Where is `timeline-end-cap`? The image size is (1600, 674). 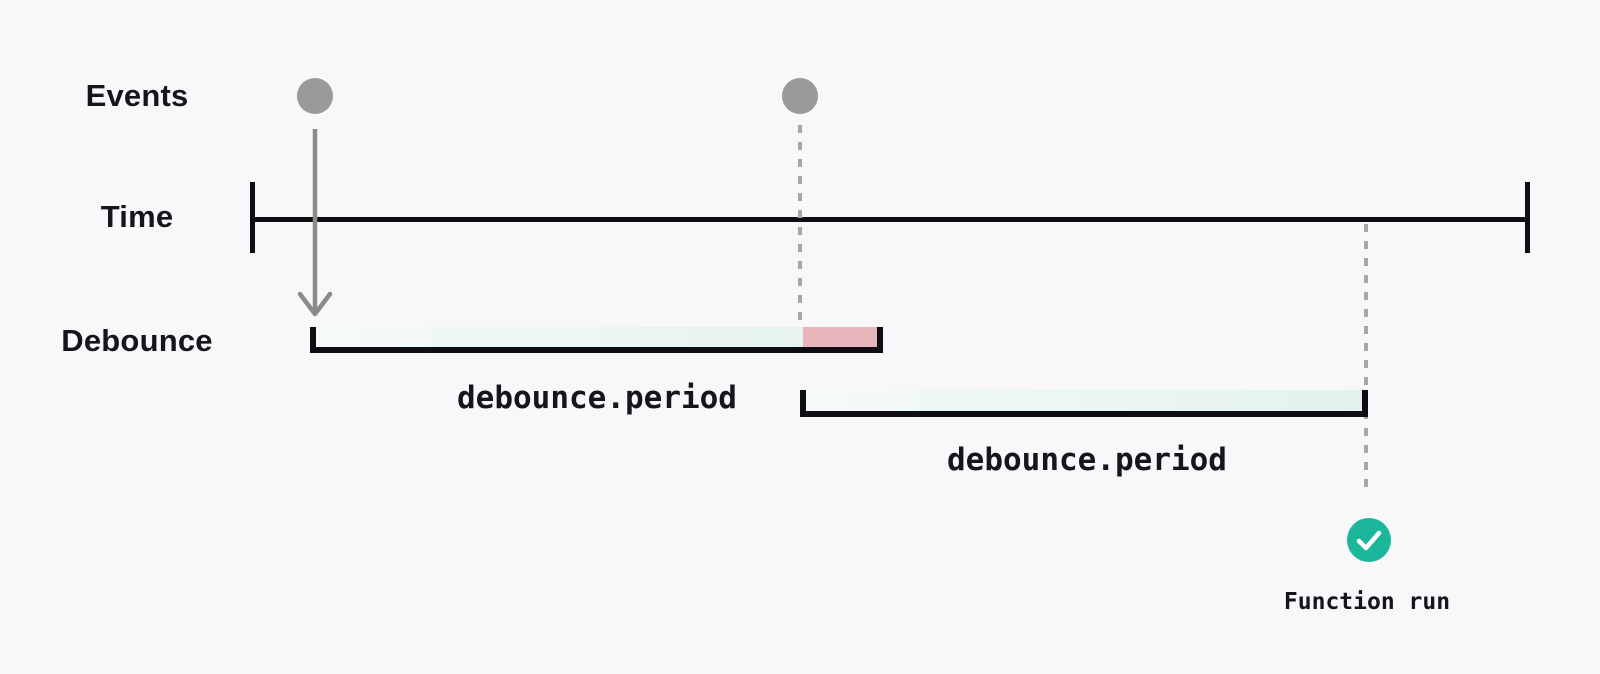
timeline-end-cap is located at coordinates (1527, 217).